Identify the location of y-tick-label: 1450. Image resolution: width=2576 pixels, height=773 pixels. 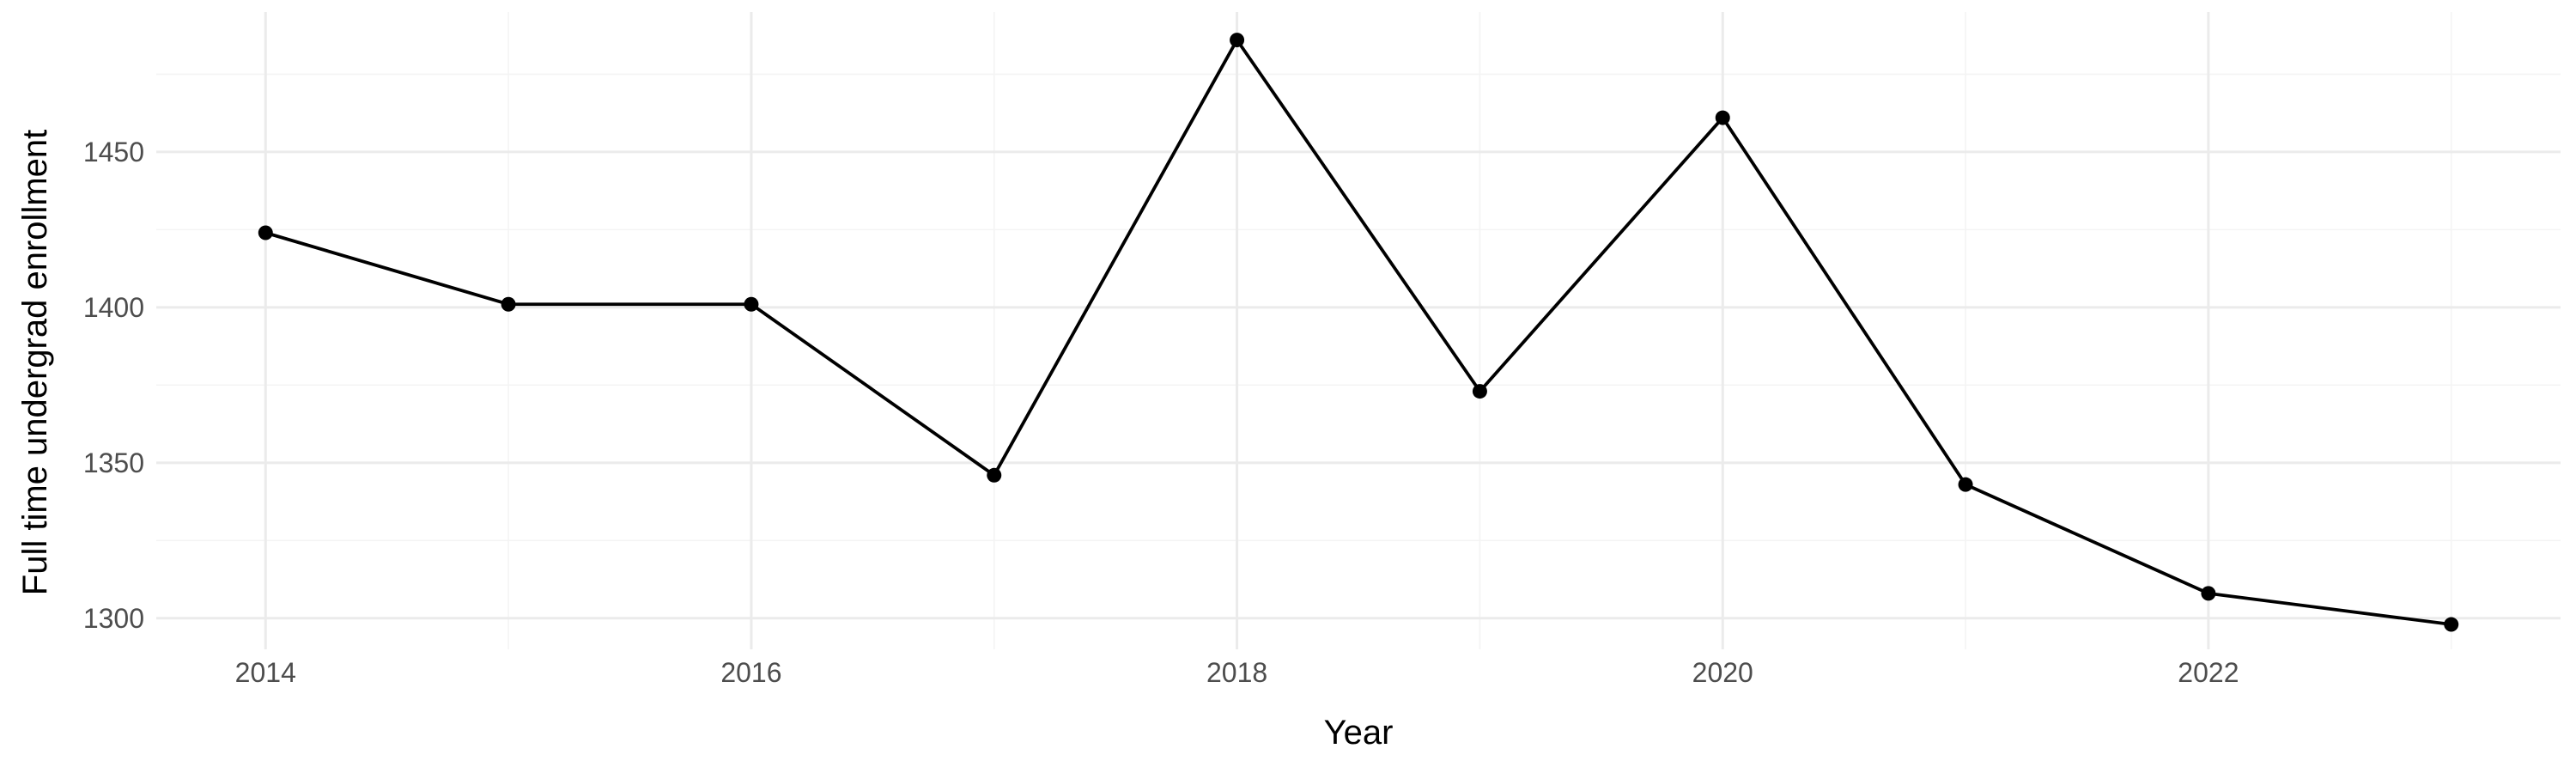
(113, 152).